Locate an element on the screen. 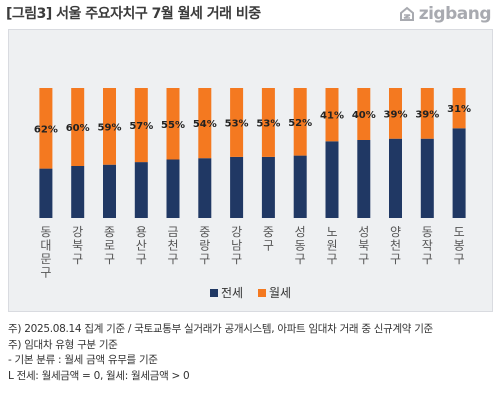 The width and height of the screenshot is (501, 402). data-label: 52% is located at coordinates (300, 123).